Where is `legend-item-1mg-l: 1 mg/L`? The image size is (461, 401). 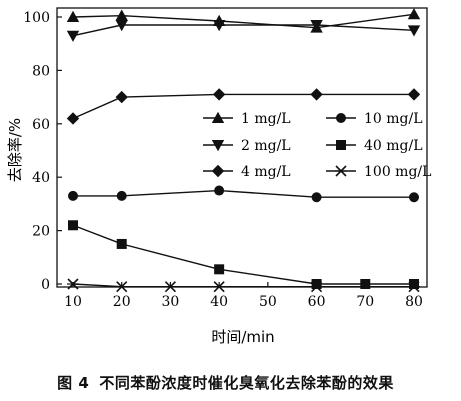
legend-item-1mg-l: 1 mg/L is located at coordinates (247, 119).